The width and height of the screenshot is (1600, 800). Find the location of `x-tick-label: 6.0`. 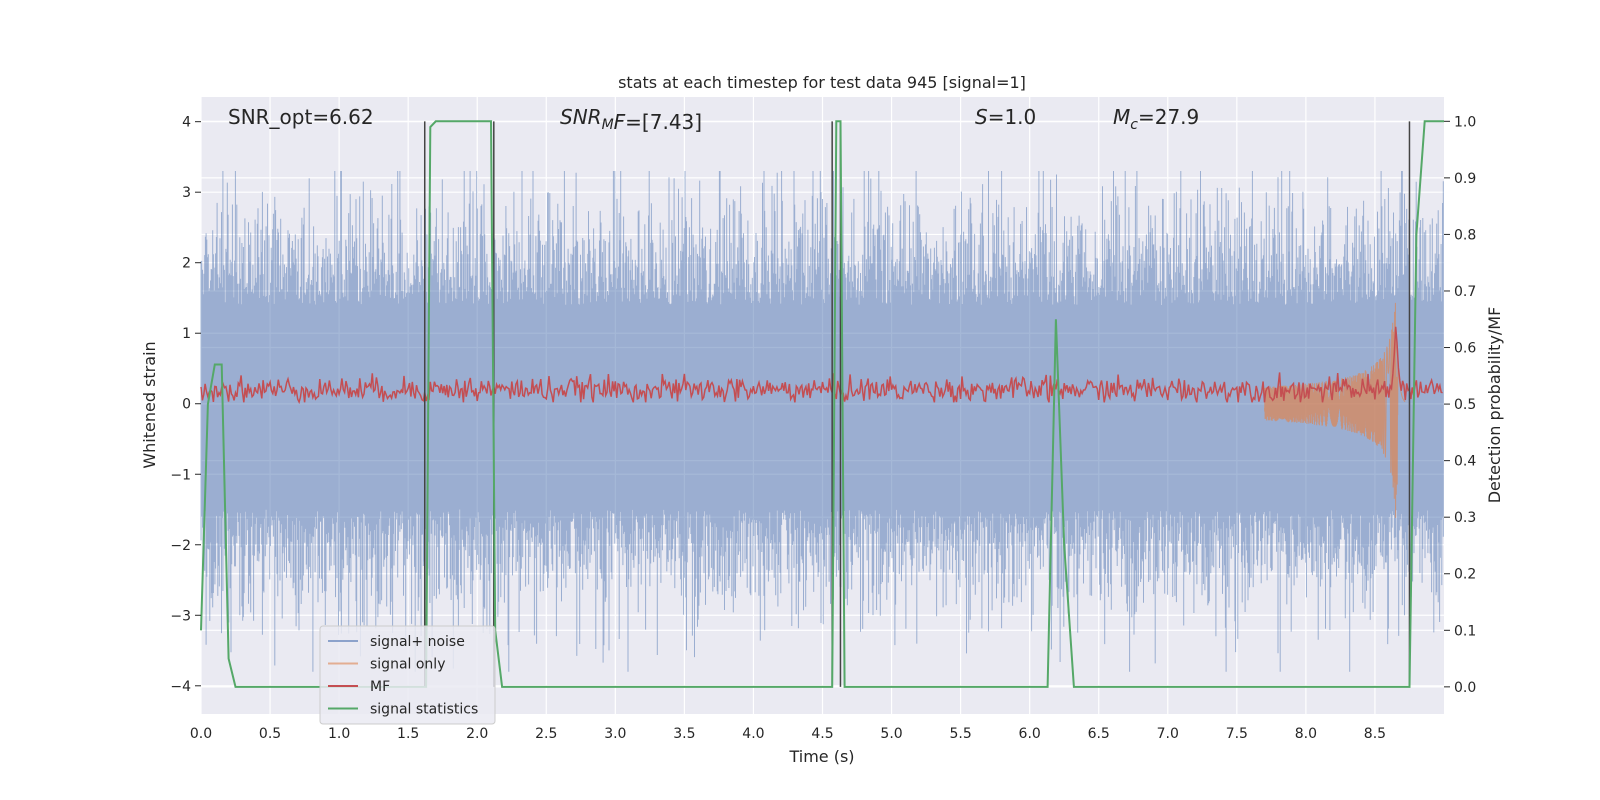

x-tick-label: 6.0 is located at coordinates (1030, 734).